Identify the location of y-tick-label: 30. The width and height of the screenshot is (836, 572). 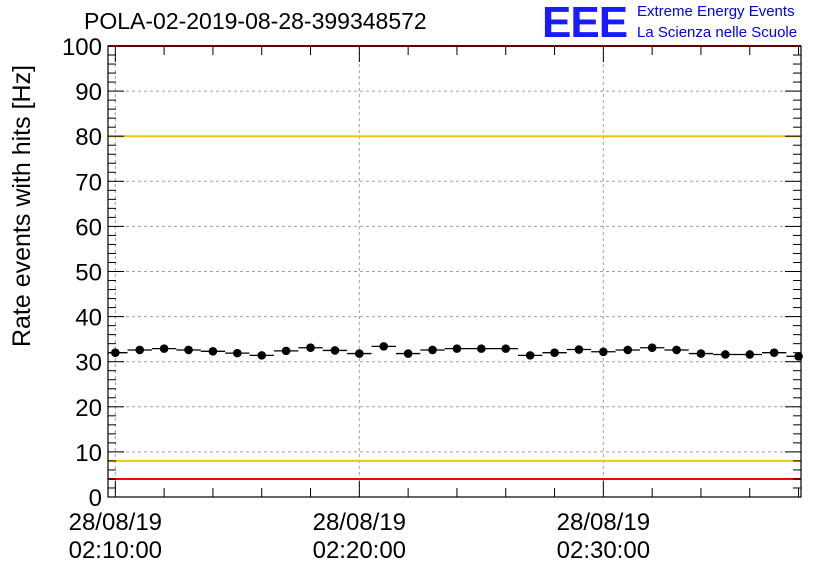
(88, 363).